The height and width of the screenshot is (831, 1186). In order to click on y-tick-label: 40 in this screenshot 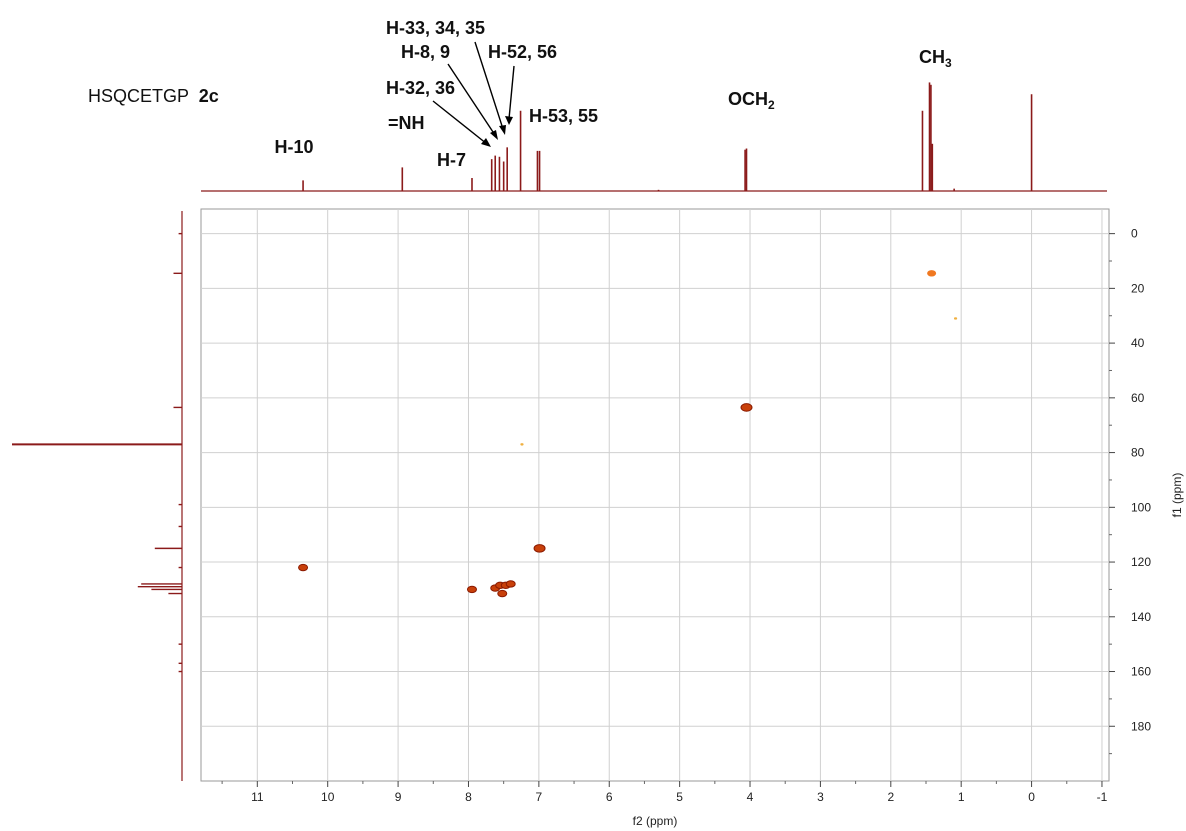, I will do `click(1138, 343)`.